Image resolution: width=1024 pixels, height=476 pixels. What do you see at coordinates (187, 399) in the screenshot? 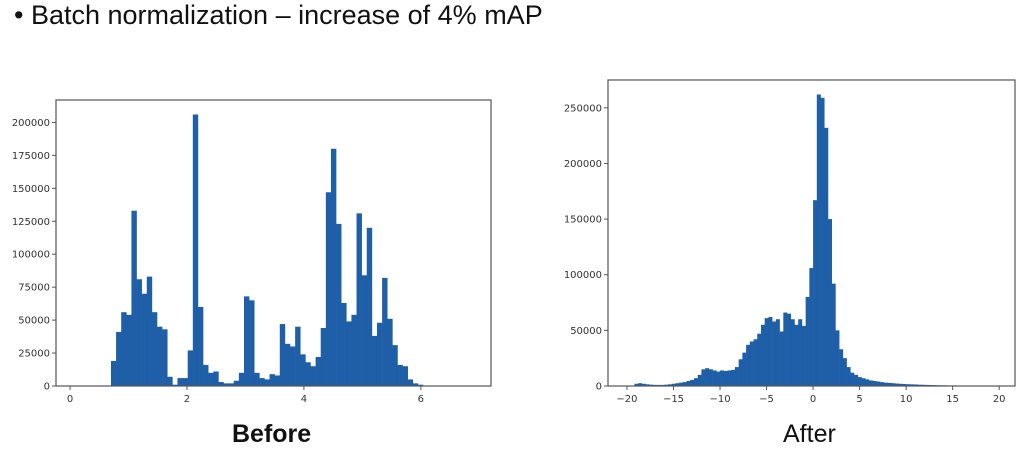
I see `x-tick-label: 2` at bounding box center [187, 399].